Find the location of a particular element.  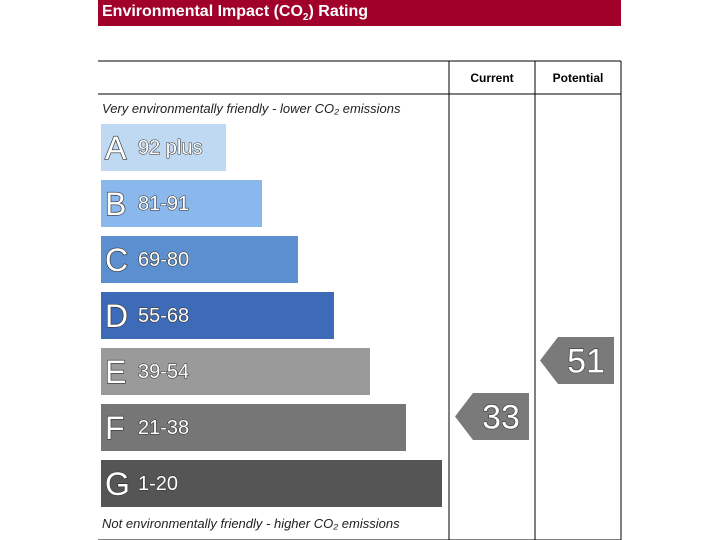

band-a-letter: A is located at coordinates (116, 148).